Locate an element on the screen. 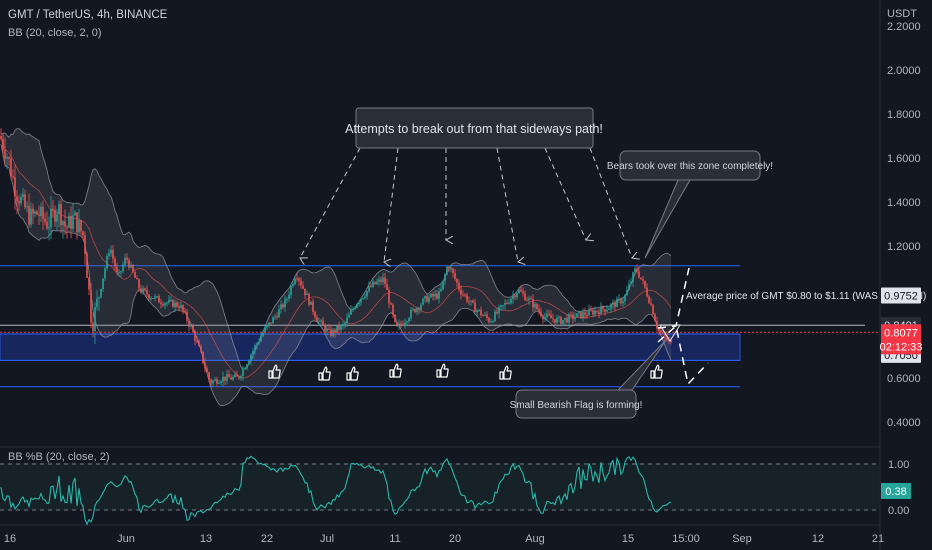 This screenshot has height=550, width=932. percent-b-scale-0: 0.00 is located at coordinates (898, 511).